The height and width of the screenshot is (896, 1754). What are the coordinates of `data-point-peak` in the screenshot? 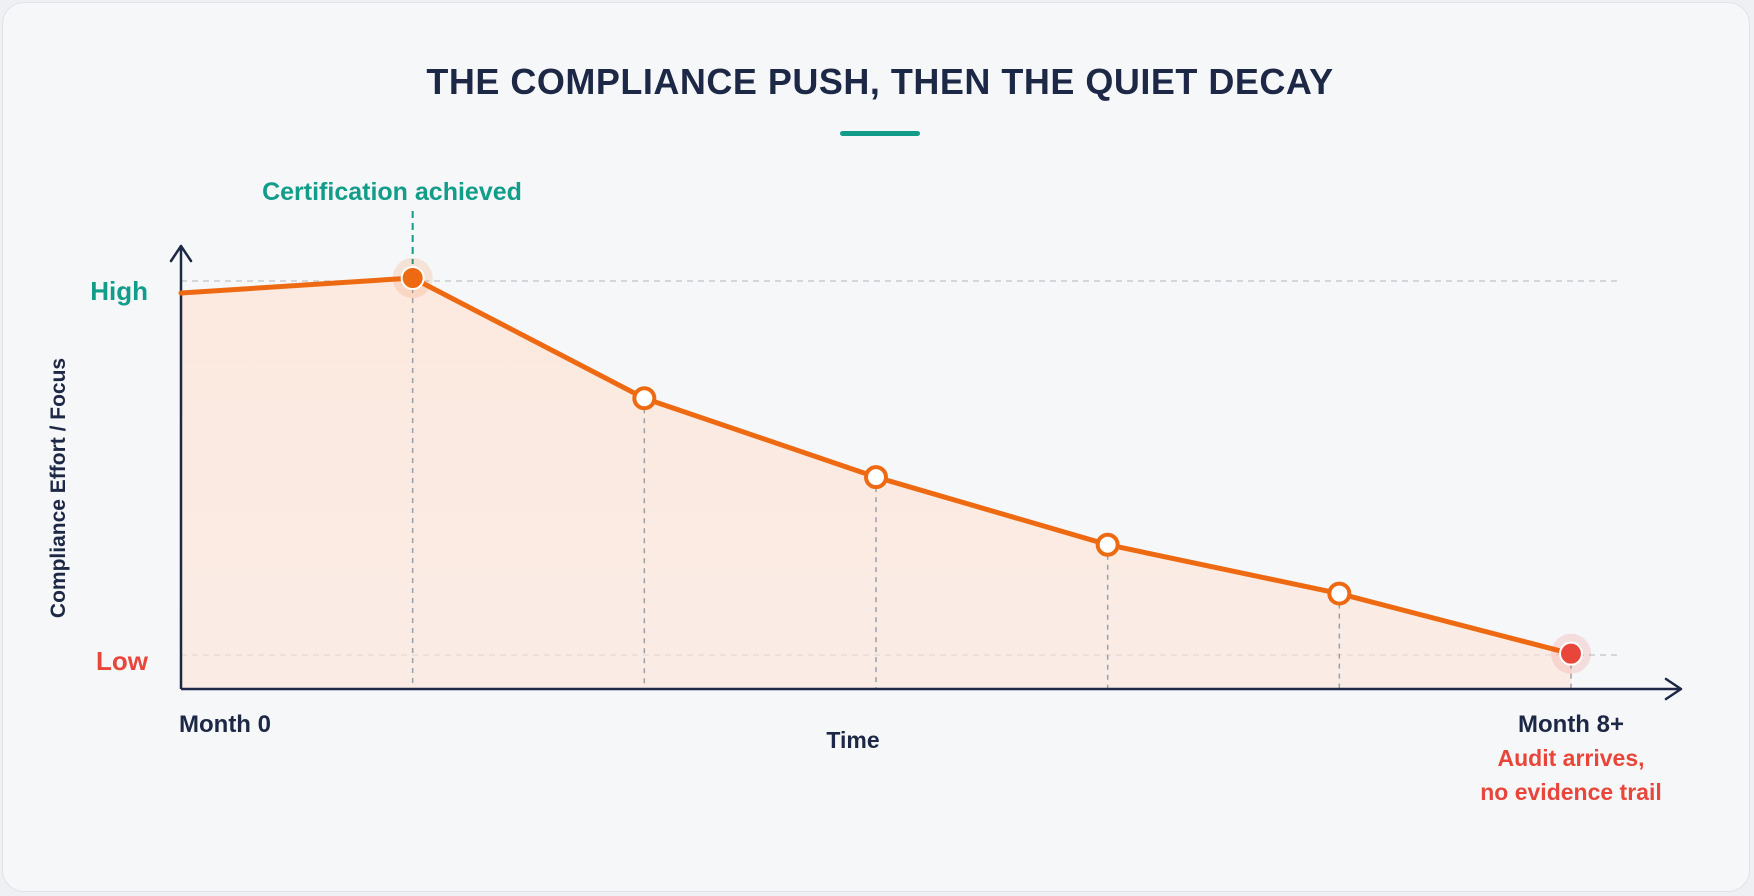 It's located at (412, 278).